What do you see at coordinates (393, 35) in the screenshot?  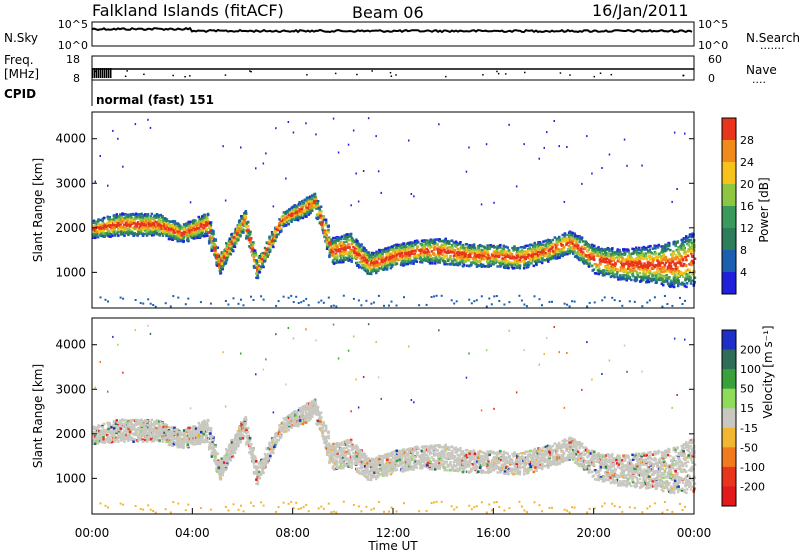 I see `noise-panel: 10^5 10^0 10^5 10^0` at bounding box center [393, 35].